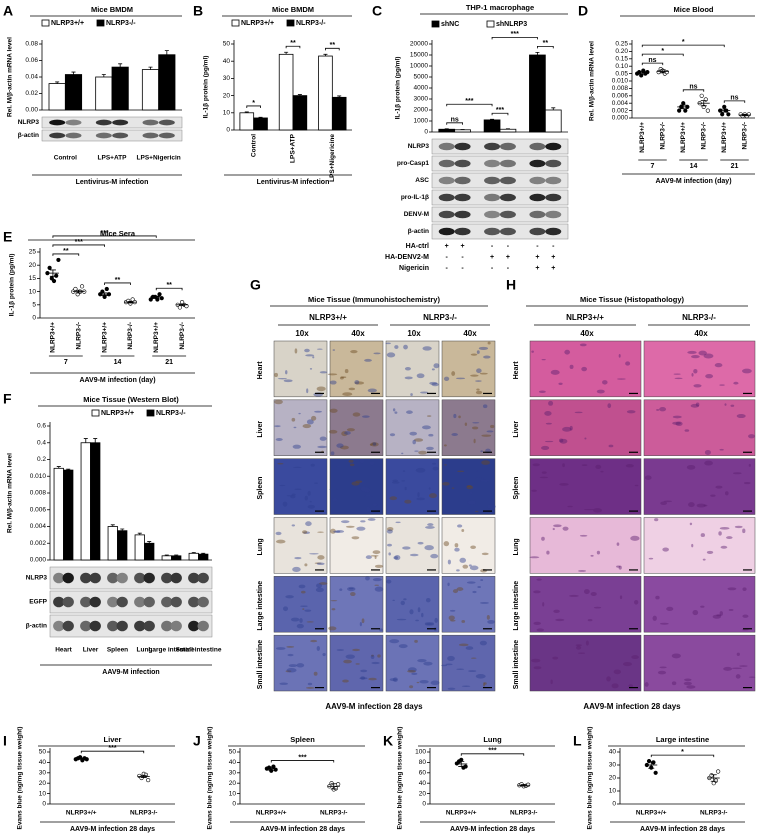 Image resolution: width=760 pixels, height=834 pixels. What do you see at coordinates (511, 285) in the screenshot?
I see `panel-letter: H` at bounding box center [511, 285].